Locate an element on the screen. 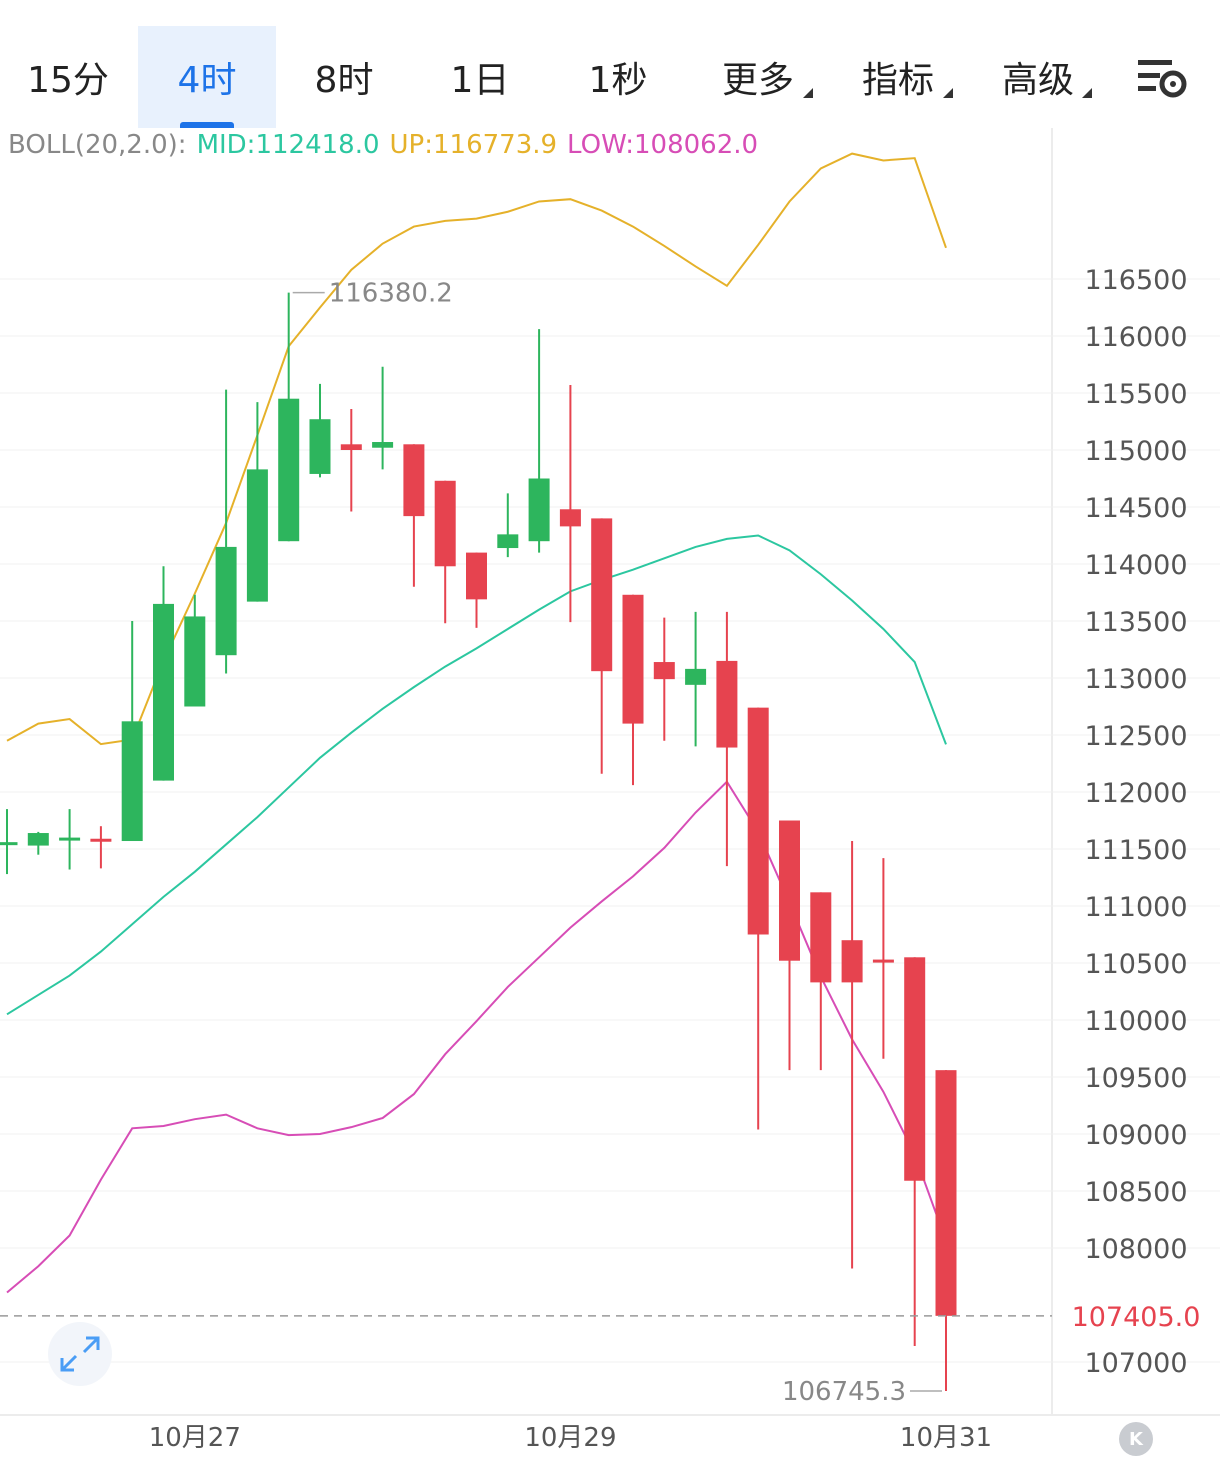  last-price-label: 107405.0 is located at coordinates (1136, 1317).